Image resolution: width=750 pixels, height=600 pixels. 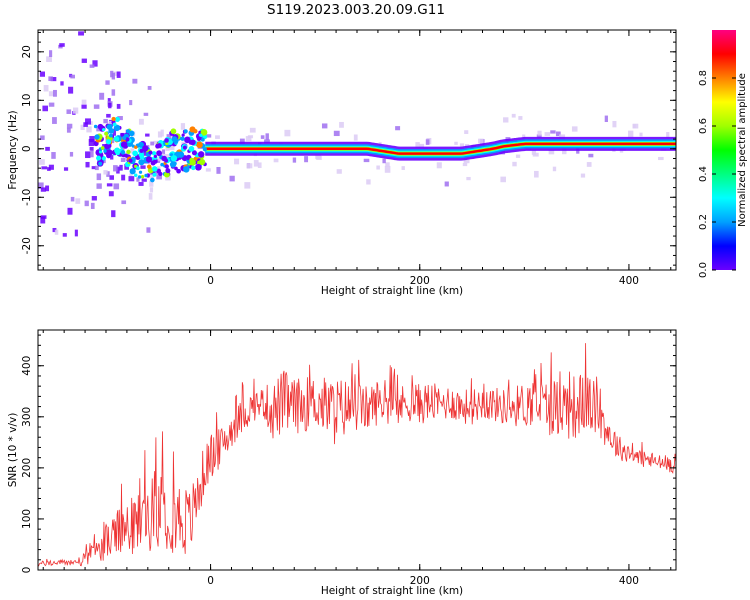 I want to click on spectrogram-xlabel: Height of straight line (km), so click(x=392, y=291).